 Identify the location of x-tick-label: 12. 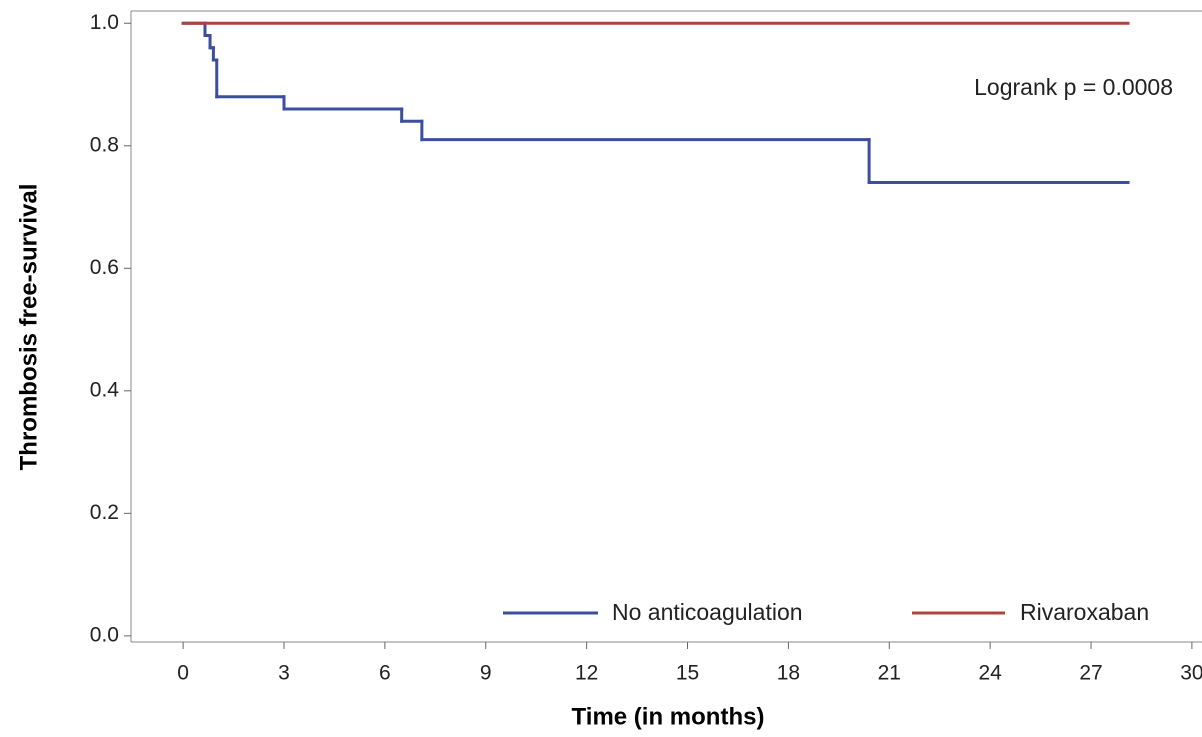
(586, 673).